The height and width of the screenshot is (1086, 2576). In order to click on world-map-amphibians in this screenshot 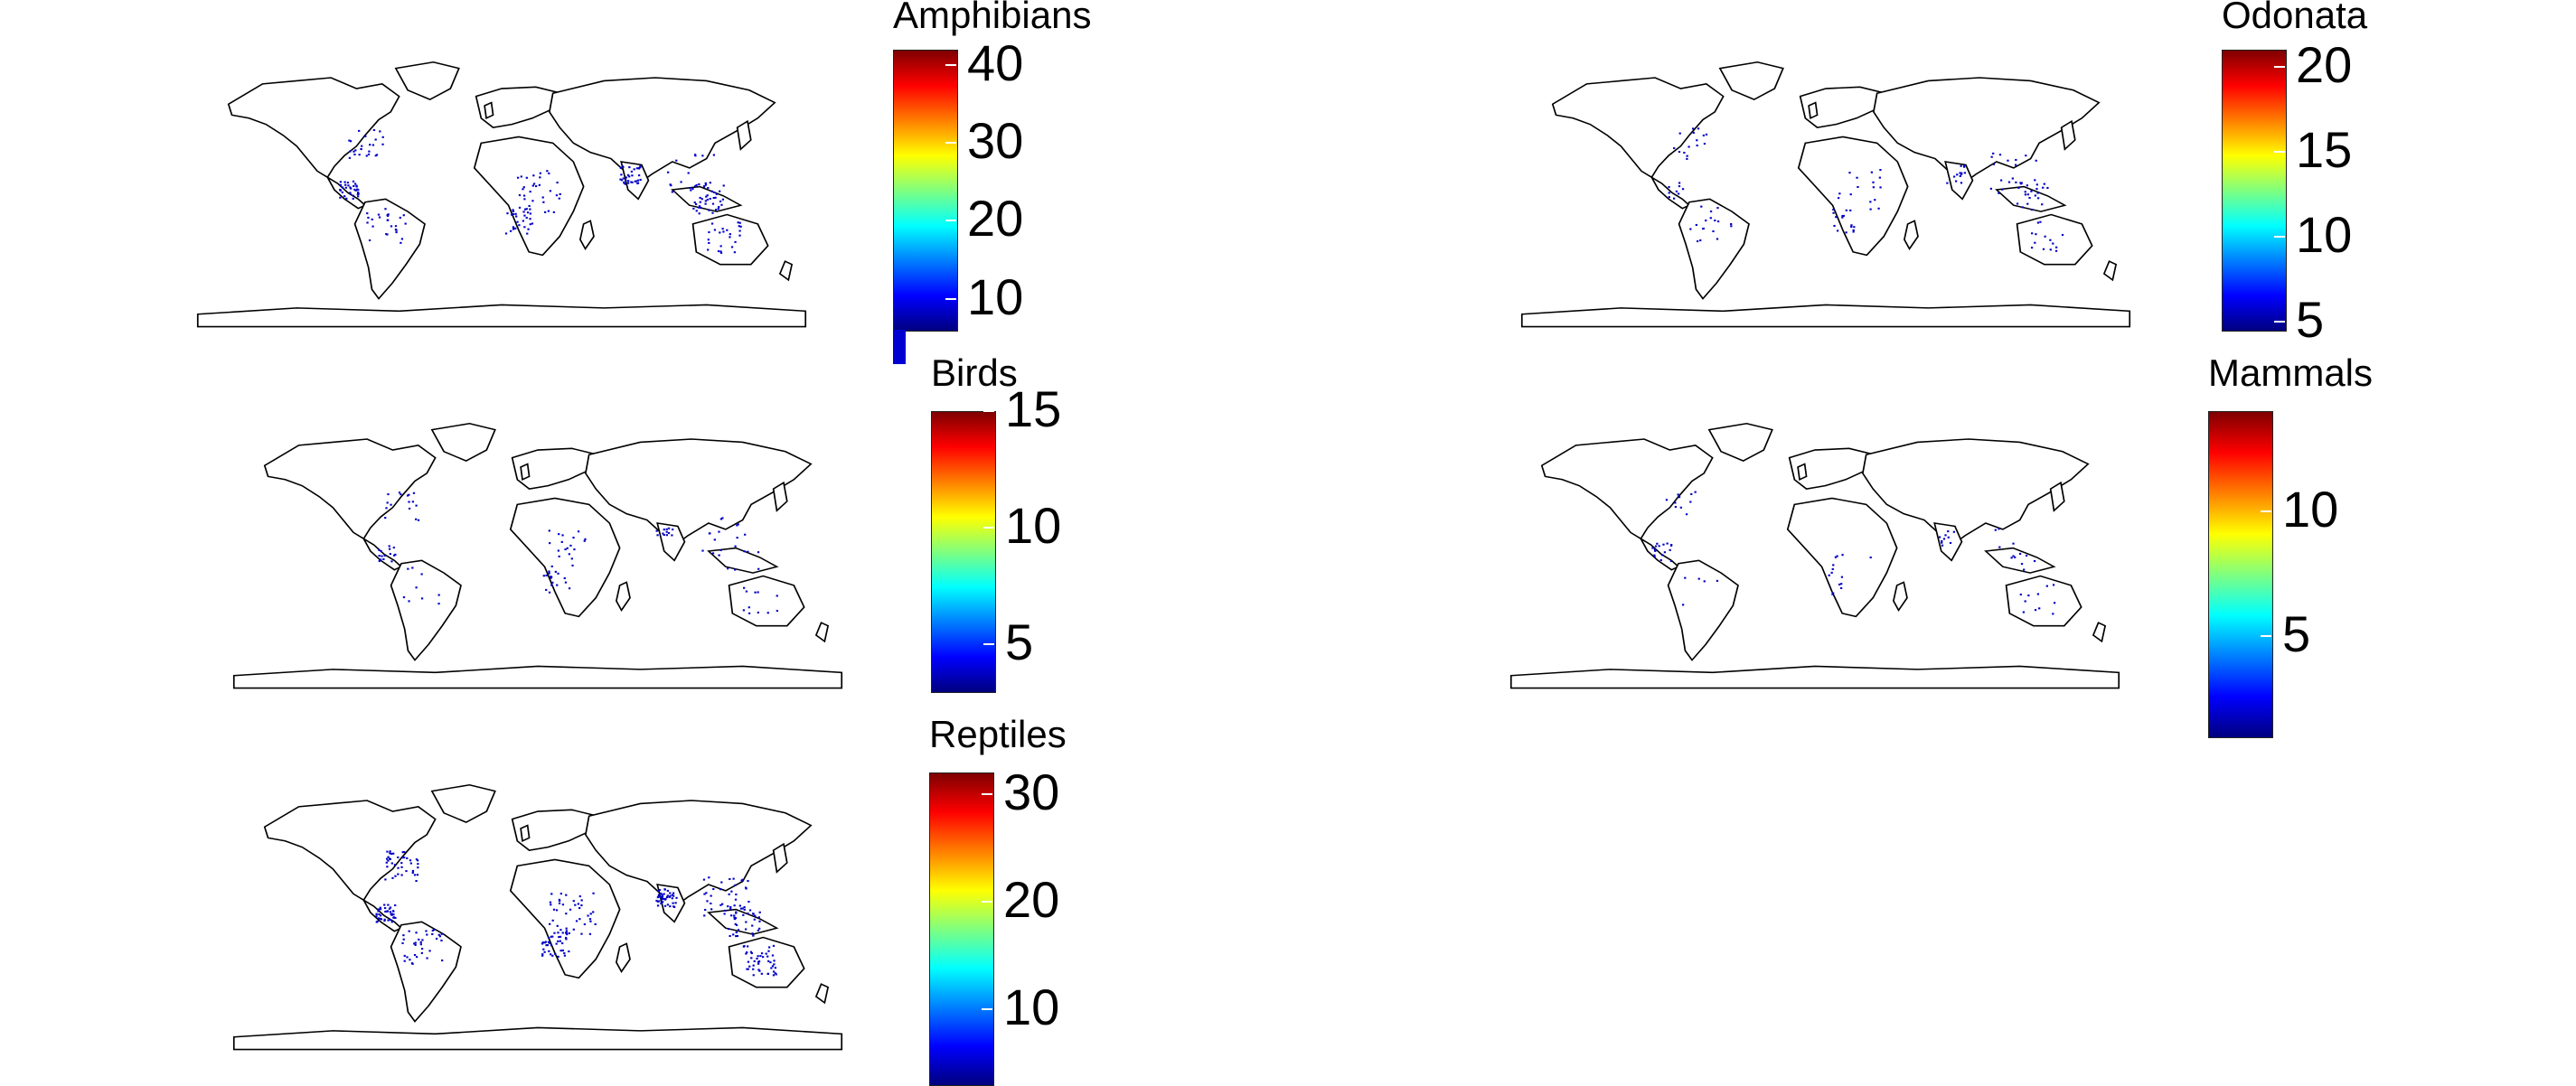, I will do `click(501, 190)`.